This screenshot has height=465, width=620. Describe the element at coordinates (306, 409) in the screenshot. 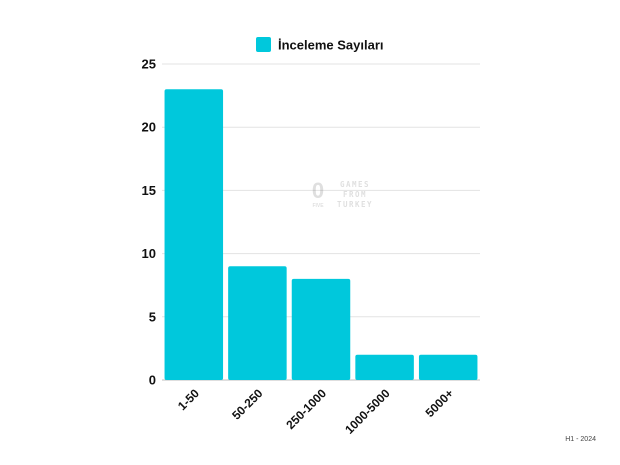

I see `x-tick-label: 250-1000` at that location.